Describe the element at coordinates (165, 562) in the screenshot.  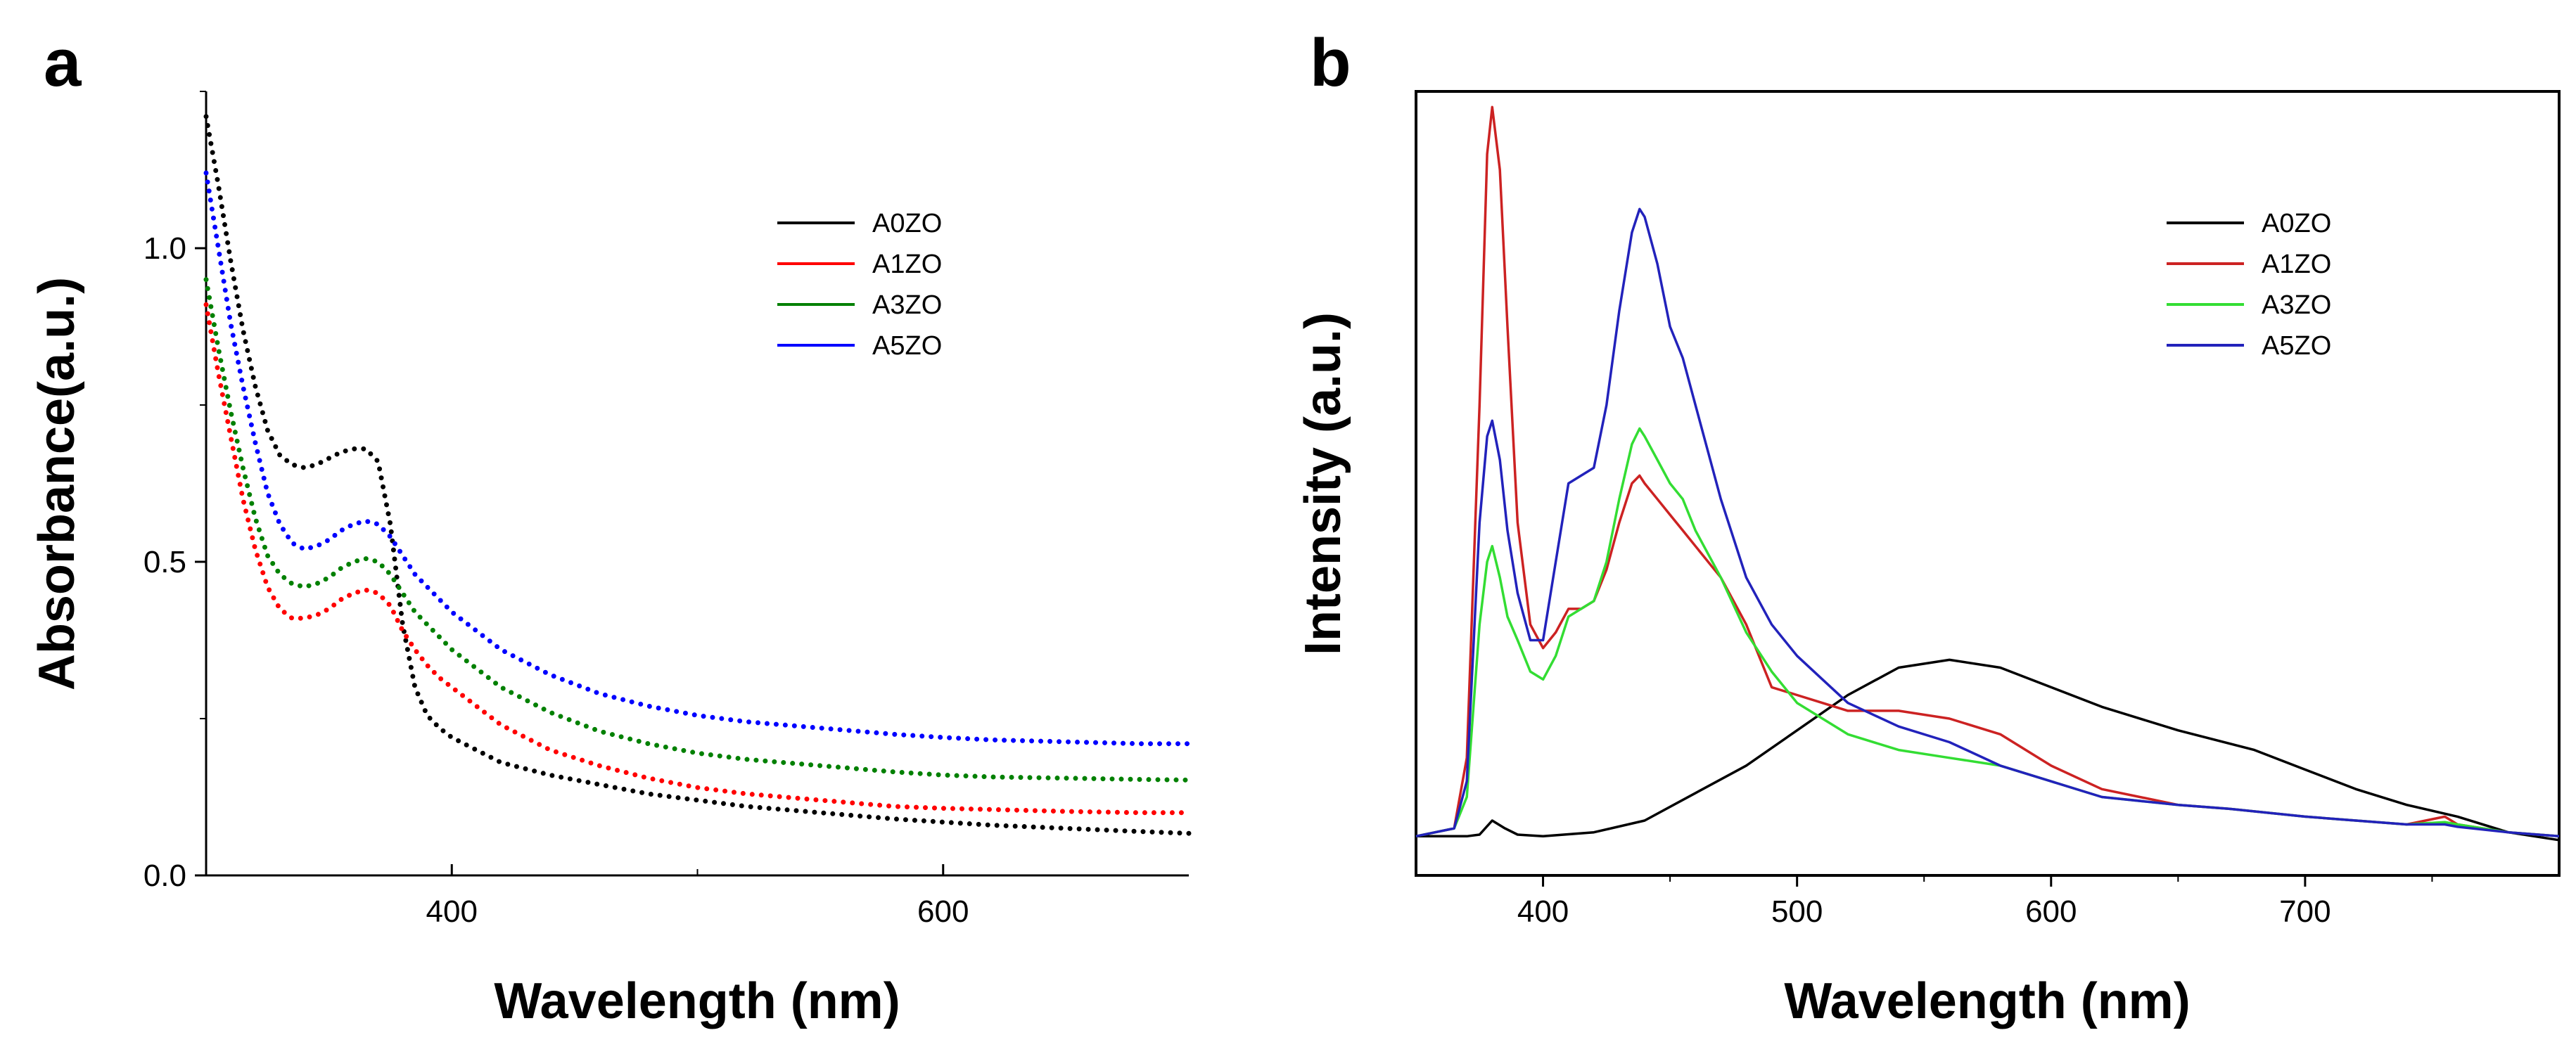
I see `y-tick-label: 0.5` at that location.